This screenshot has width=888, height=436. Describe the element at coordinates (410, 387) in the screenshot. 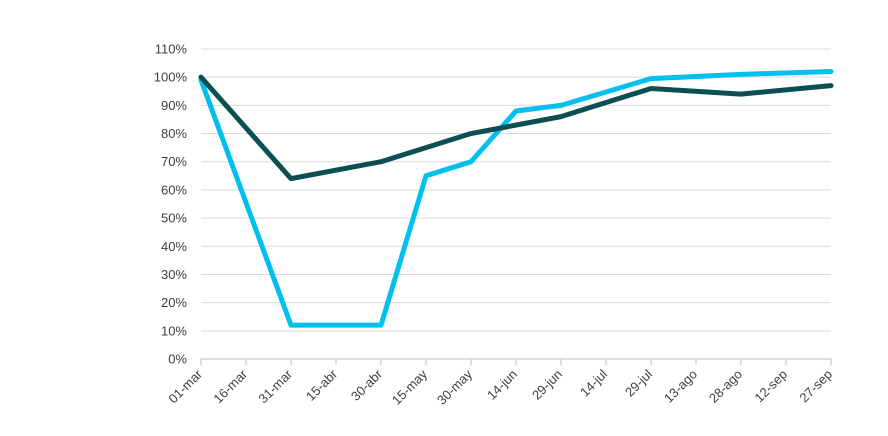

I see `x-tick-label: 15-may` at that location.